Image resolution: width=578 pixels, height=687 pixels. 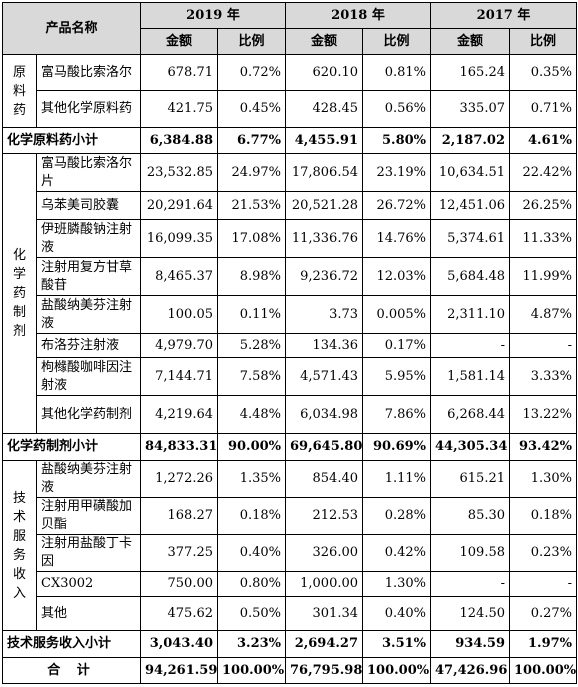 What do you see at coordinates (324, 205) in the screenshot?
I see `amount-cell: 20,521.28` at bounding box center [324, 205].